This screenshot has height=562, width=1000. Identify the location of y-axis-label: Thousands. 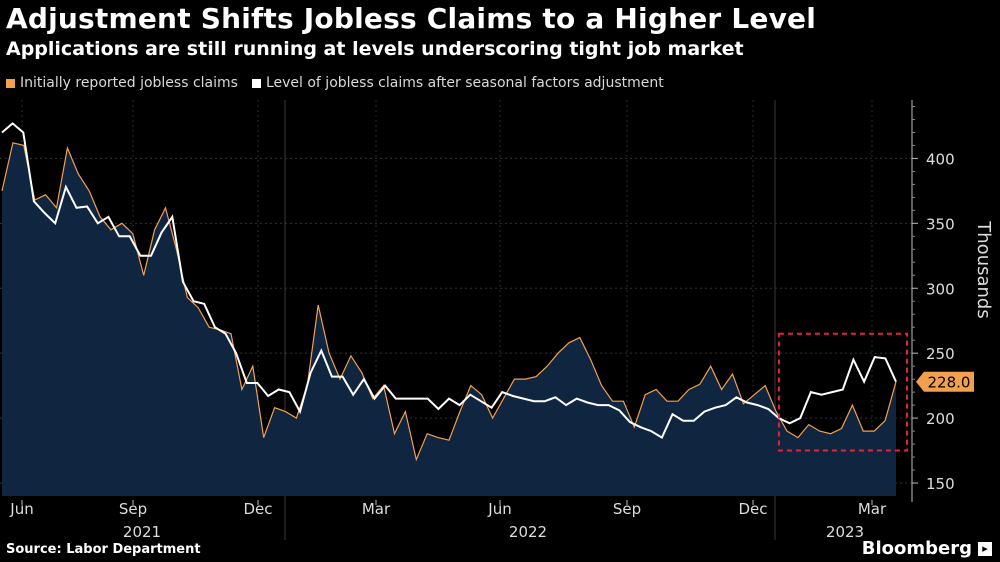
(983, 269).